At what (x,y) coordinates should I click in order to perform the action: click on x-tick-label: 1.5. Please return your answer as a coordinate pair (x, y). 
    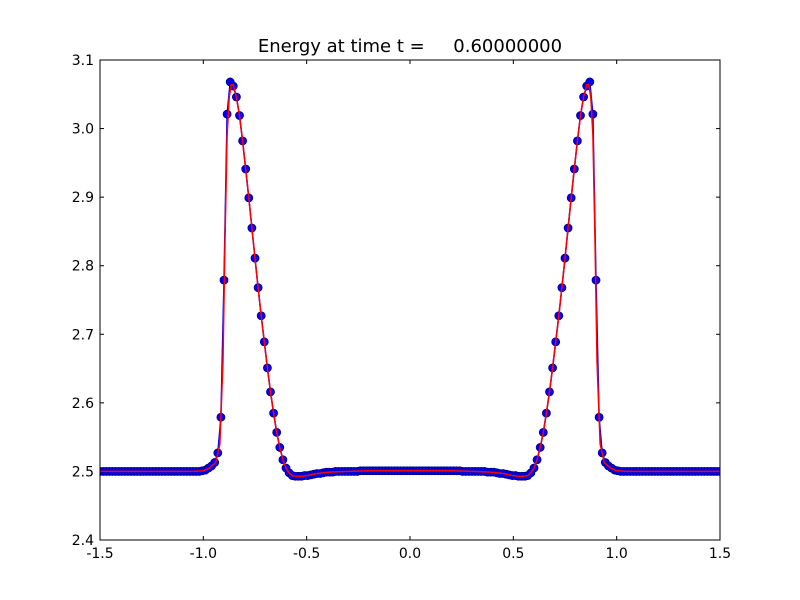
    Looking at the image, I should click on (720, 554).